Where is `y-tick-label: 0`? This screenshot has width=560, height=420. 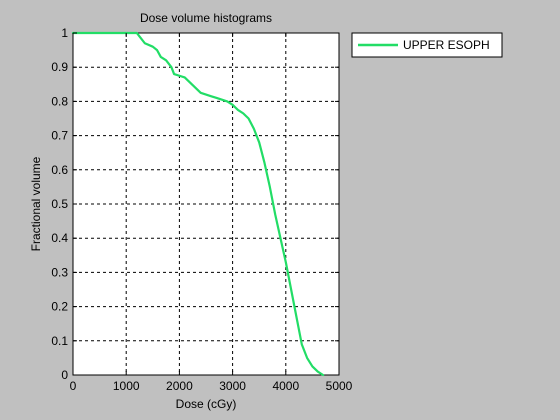 y-tick-label: 0 is located at coordinates (64, 375).